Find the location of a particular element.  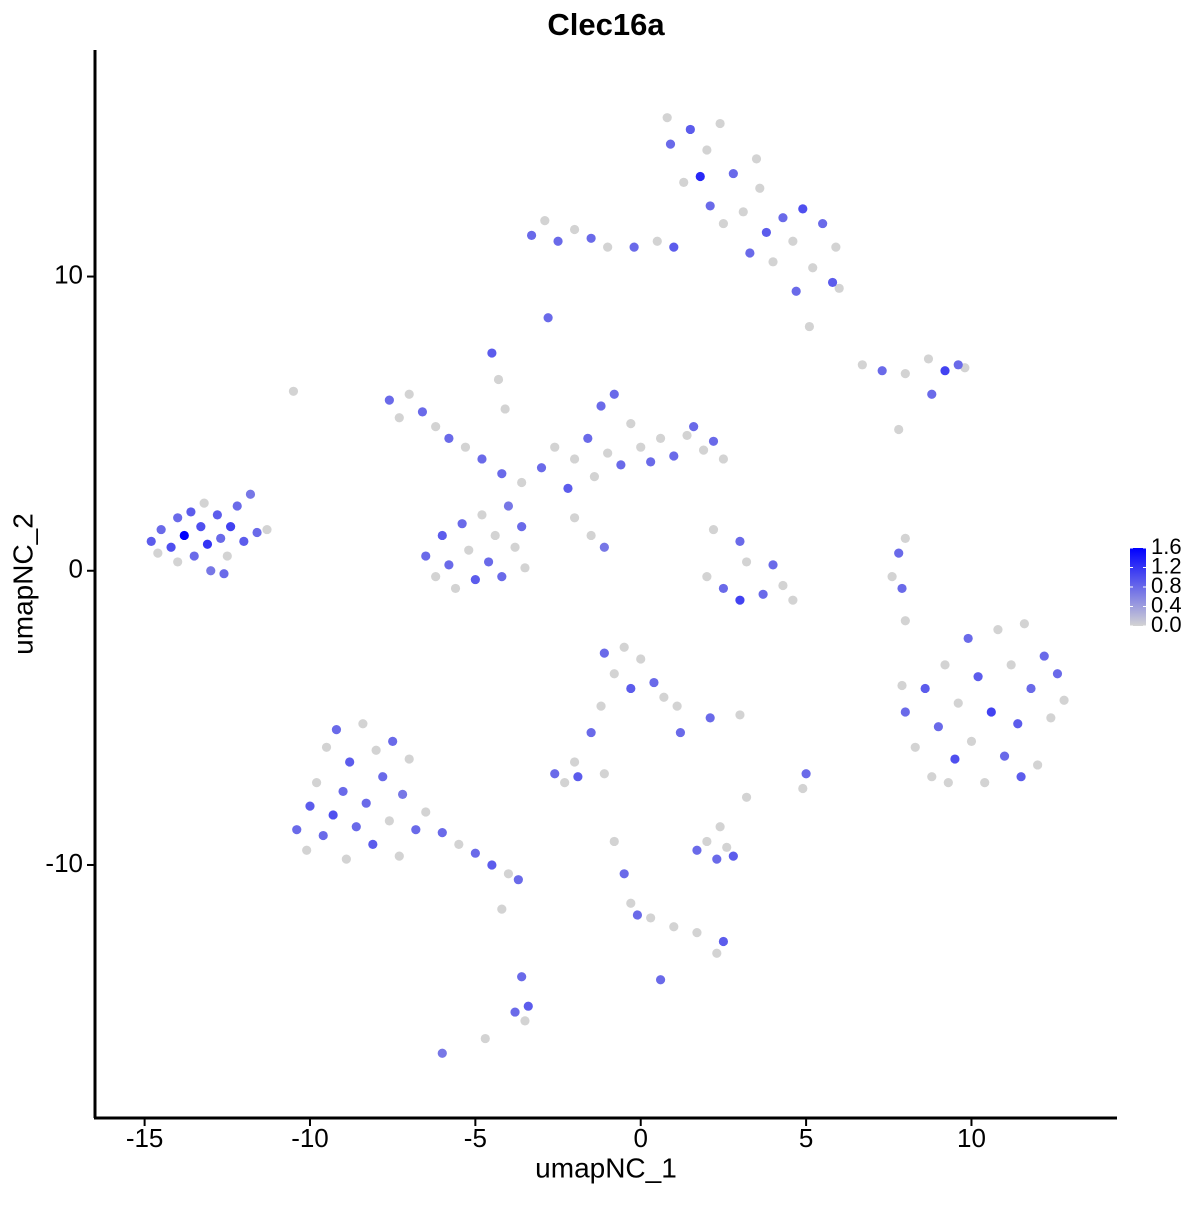

colorbar-tick-label: 0.8 is located at coordinates (1166, 585).